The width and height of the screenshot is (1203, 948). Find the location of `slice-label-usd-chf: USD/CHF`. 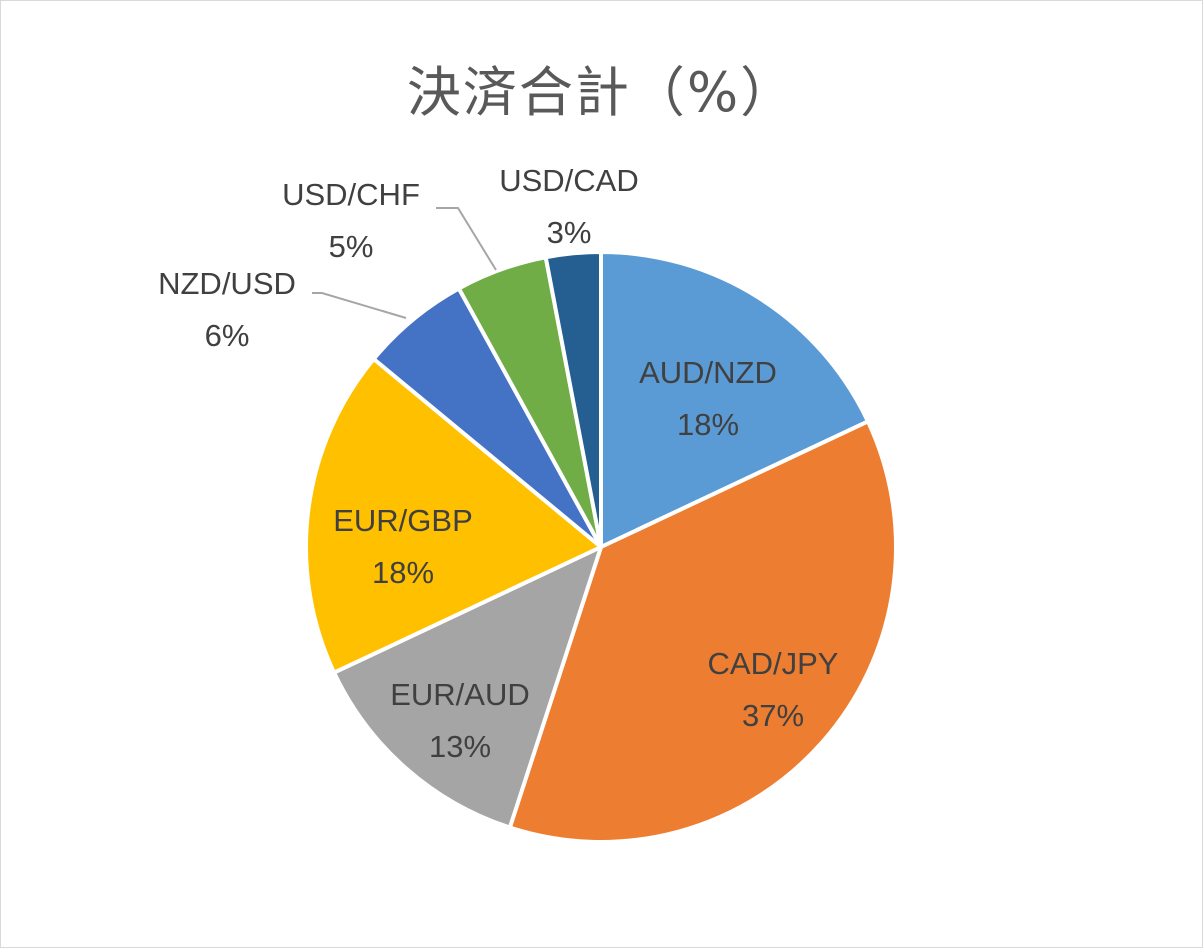

slice-label-usd-chf: USD/CHF is located at coordinates (351, 194).